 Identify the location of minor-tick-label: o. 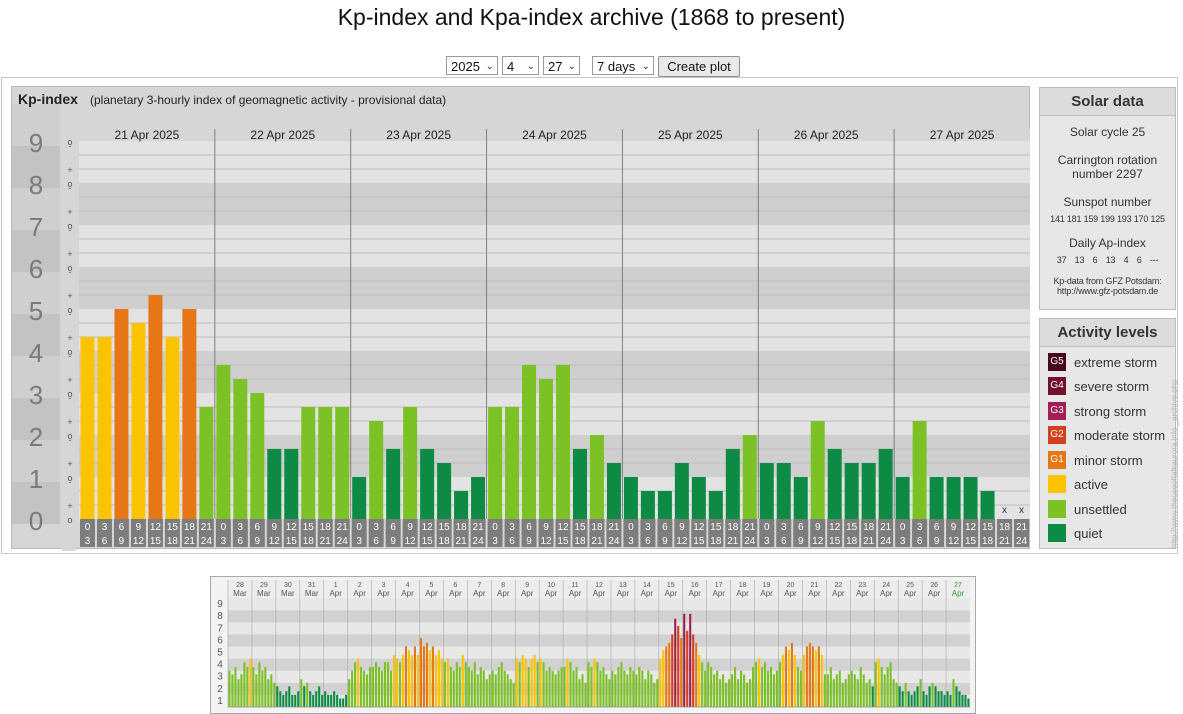
(69, 310).